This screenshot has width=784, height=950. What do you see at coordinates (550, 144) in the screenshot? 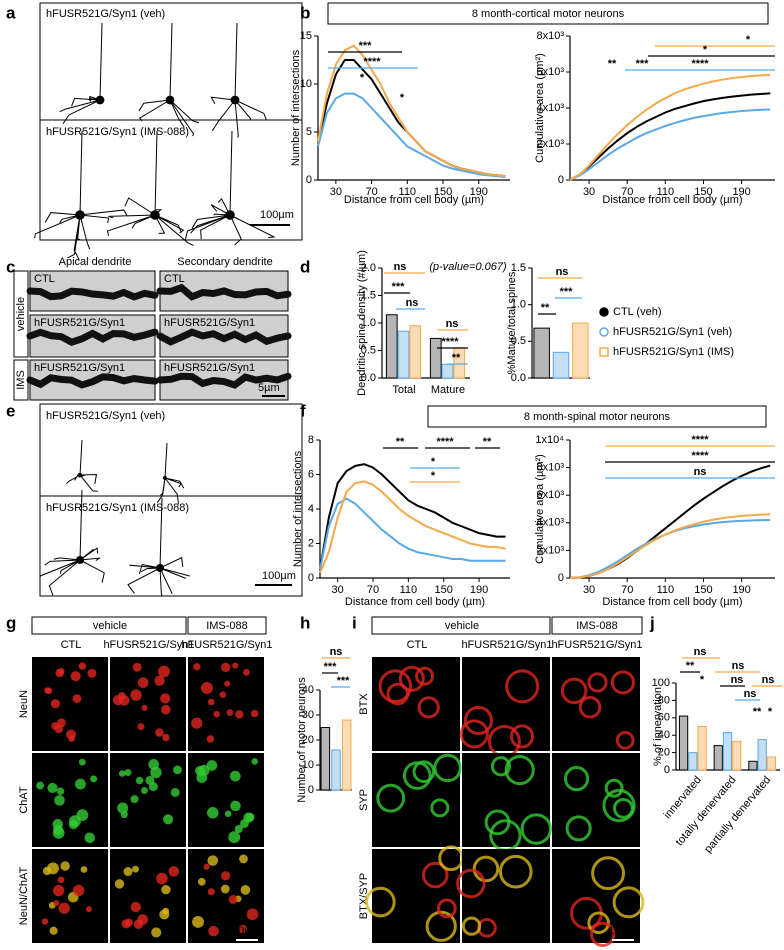
I see `y-tick-label: 2x10³` at bounding box center [550, 144].